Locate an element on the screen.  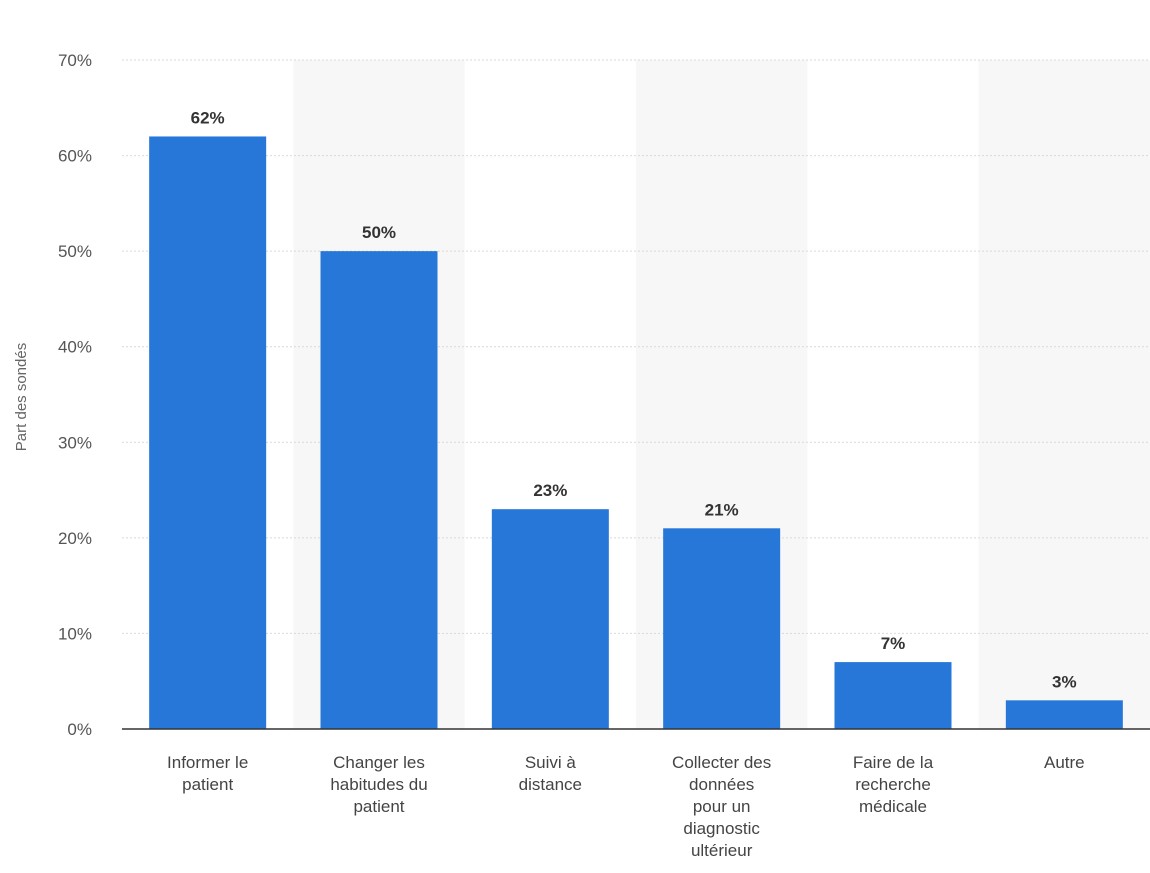
y-tick-label: 0% is located at coordinates (79, 729).